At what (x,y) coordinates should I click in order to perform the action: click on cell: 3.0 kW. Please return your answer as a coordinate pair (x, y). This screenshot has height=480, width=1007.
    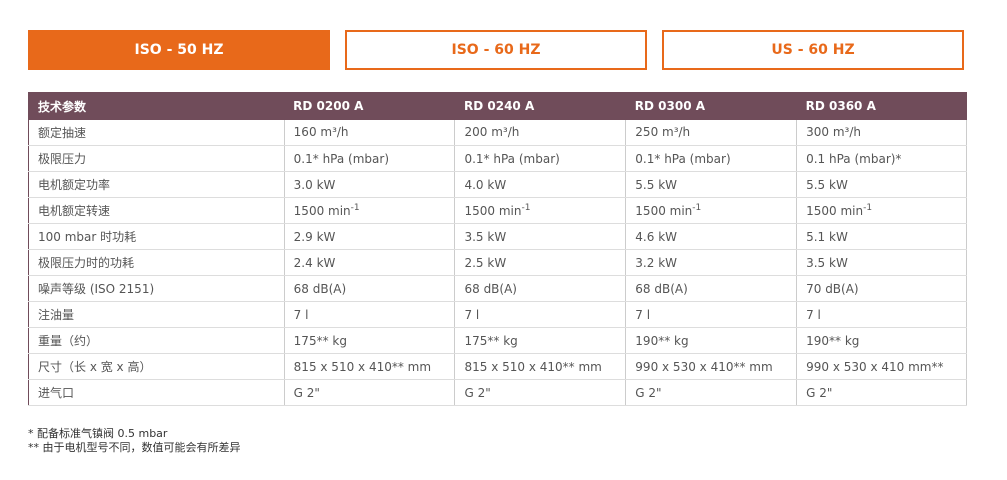
    Looking at the image, I should click on (370, 184).